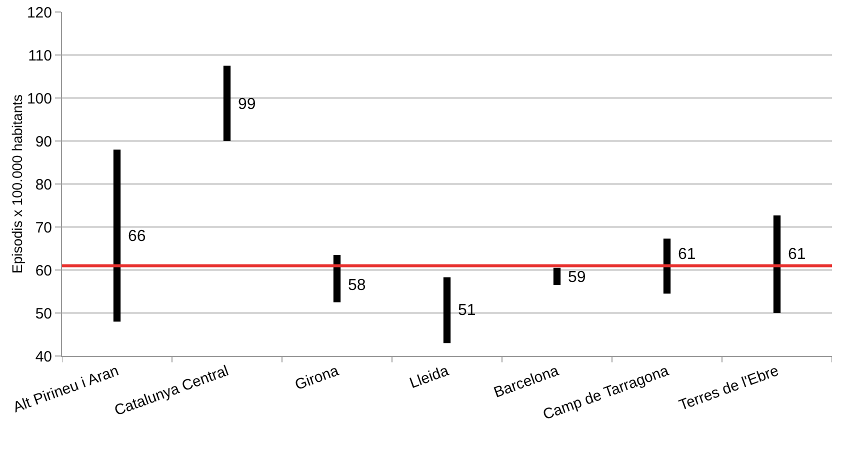  I want to click on y-tick-label: 100, so click(39, 99).